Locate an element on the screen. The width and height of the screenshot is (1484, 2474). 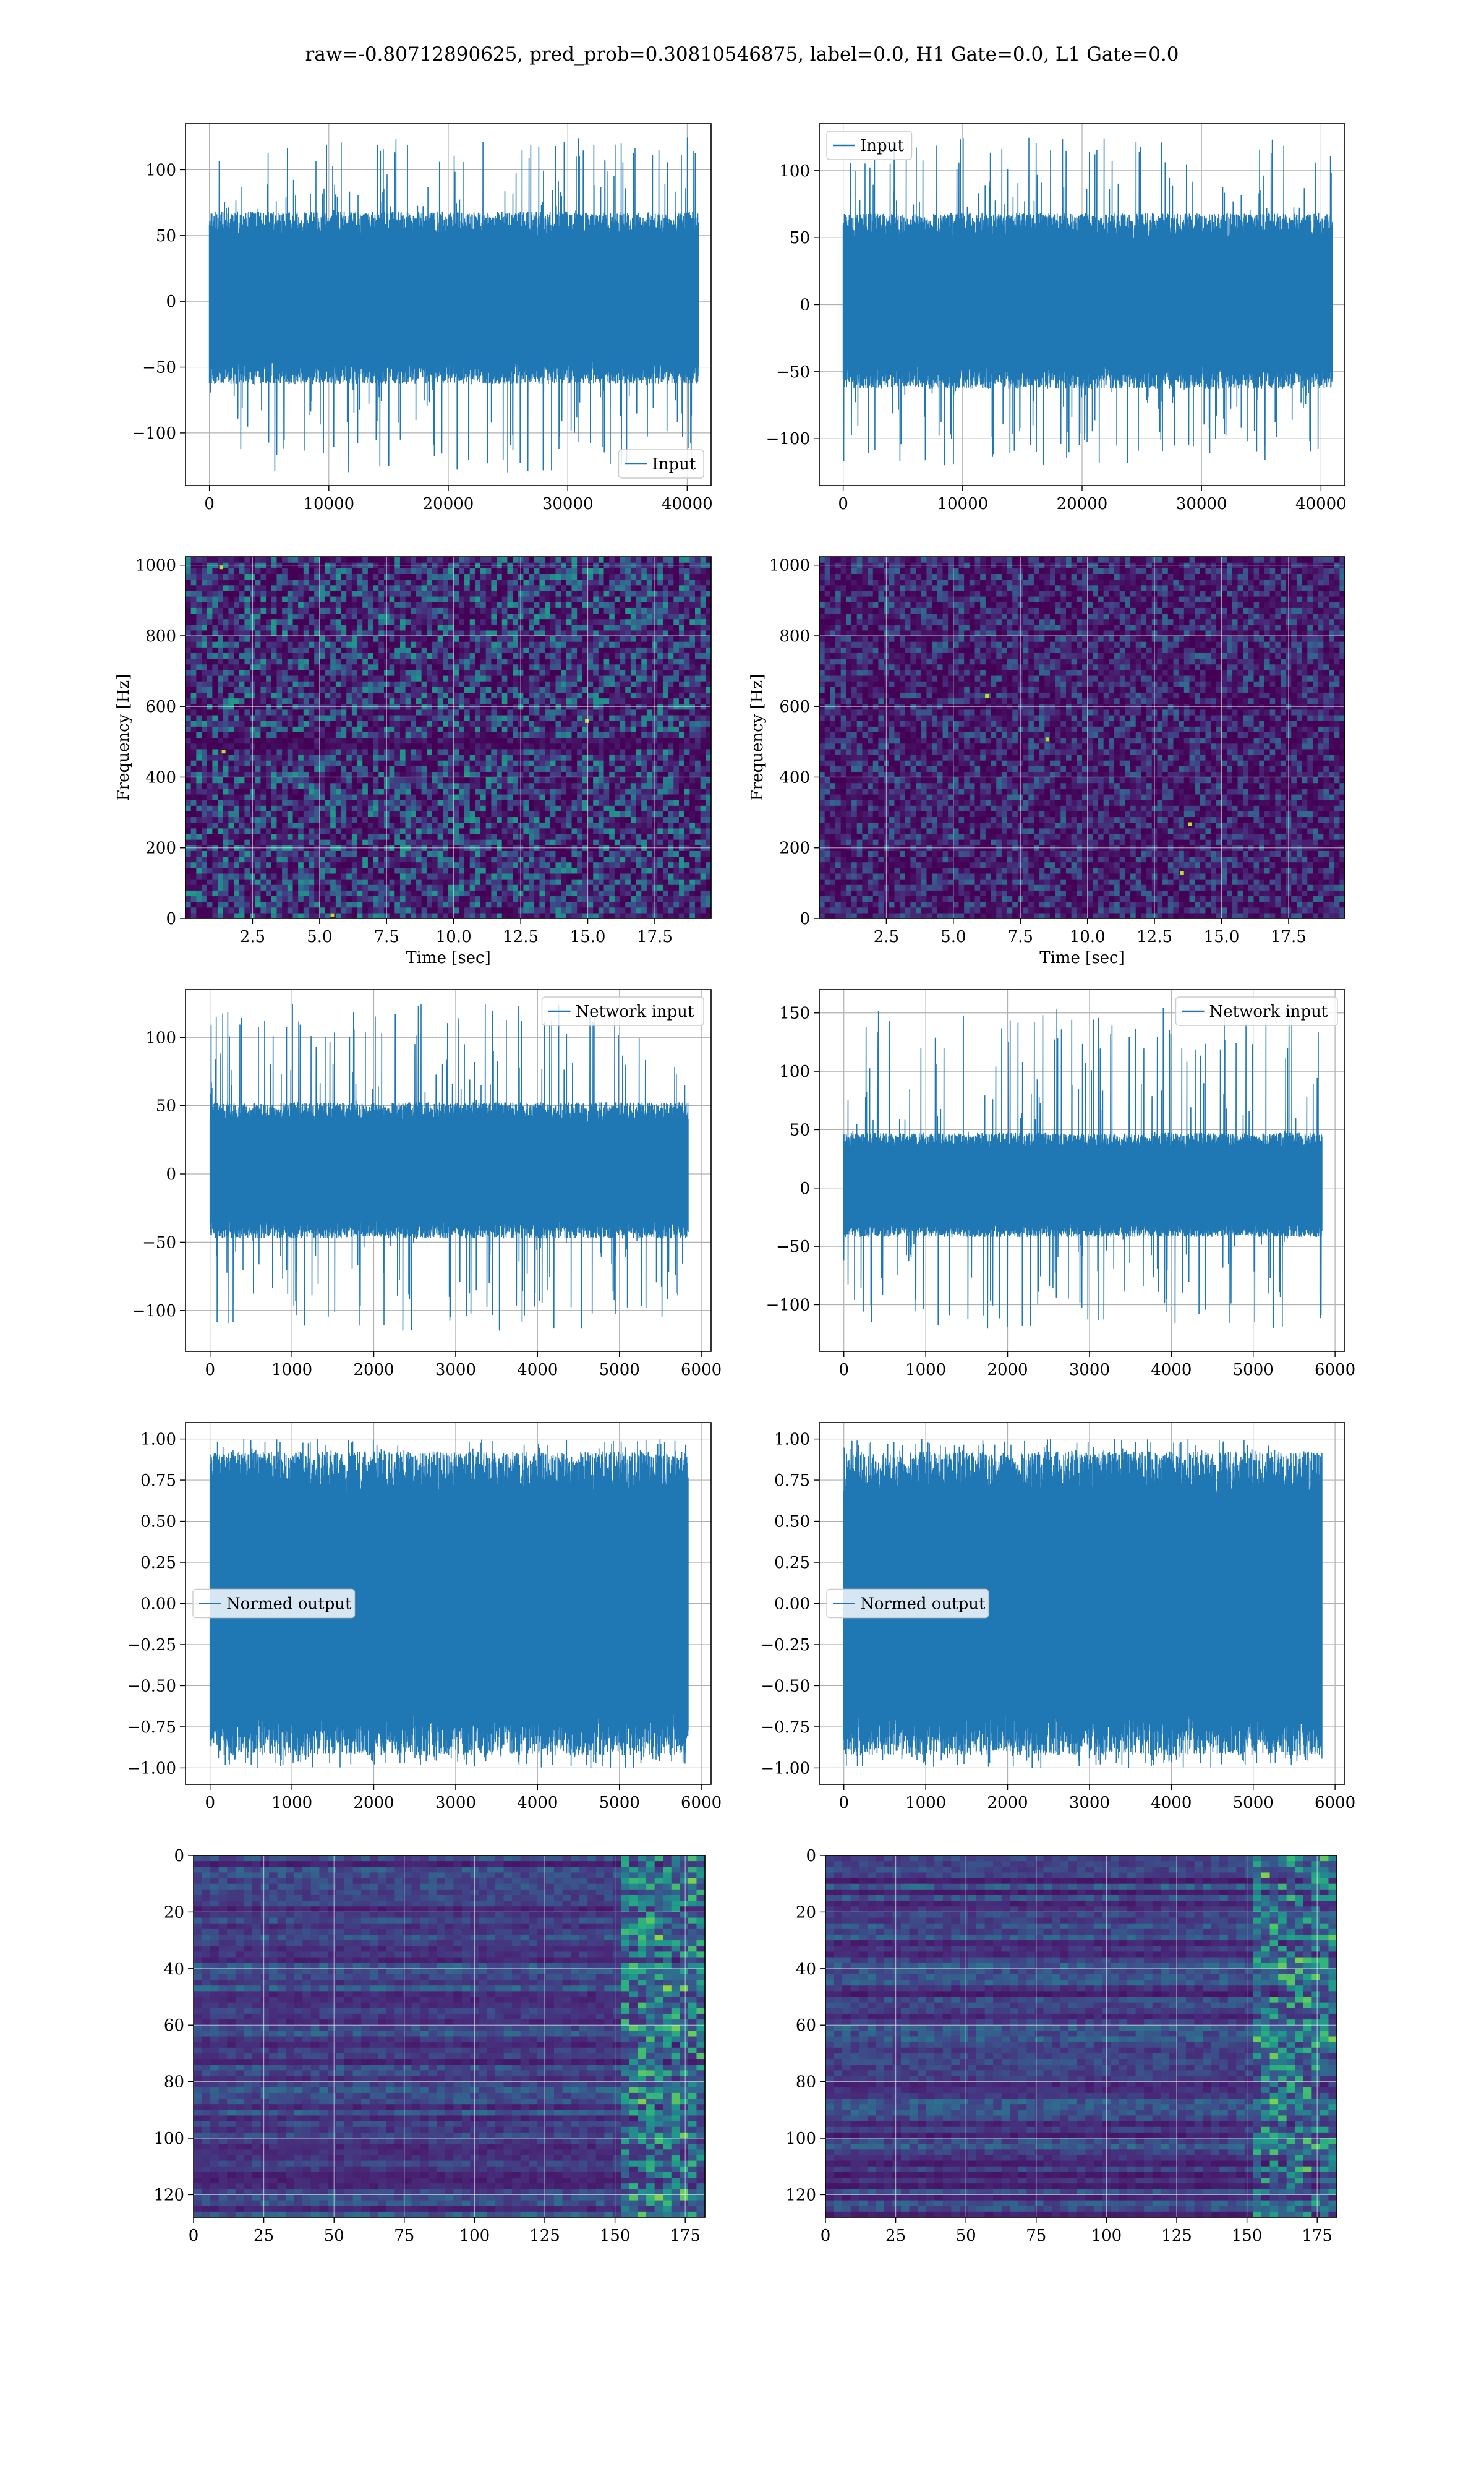
y-tick-label: 60 is located at coordinates (174, 2025).